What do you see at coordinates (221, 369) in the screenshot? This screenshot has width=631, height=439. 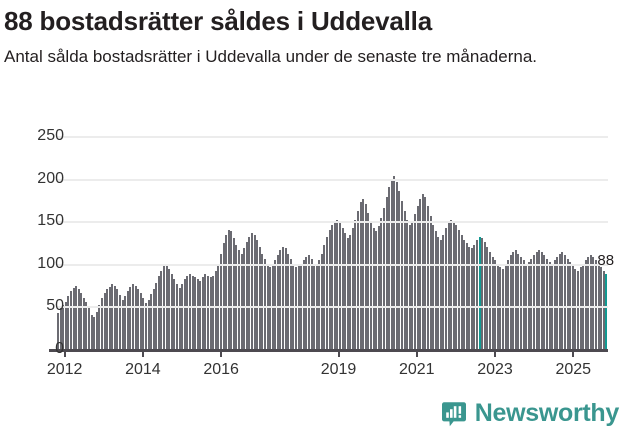 I see `x-axis-tick-label: 2016` at bounding box center [221, 369].